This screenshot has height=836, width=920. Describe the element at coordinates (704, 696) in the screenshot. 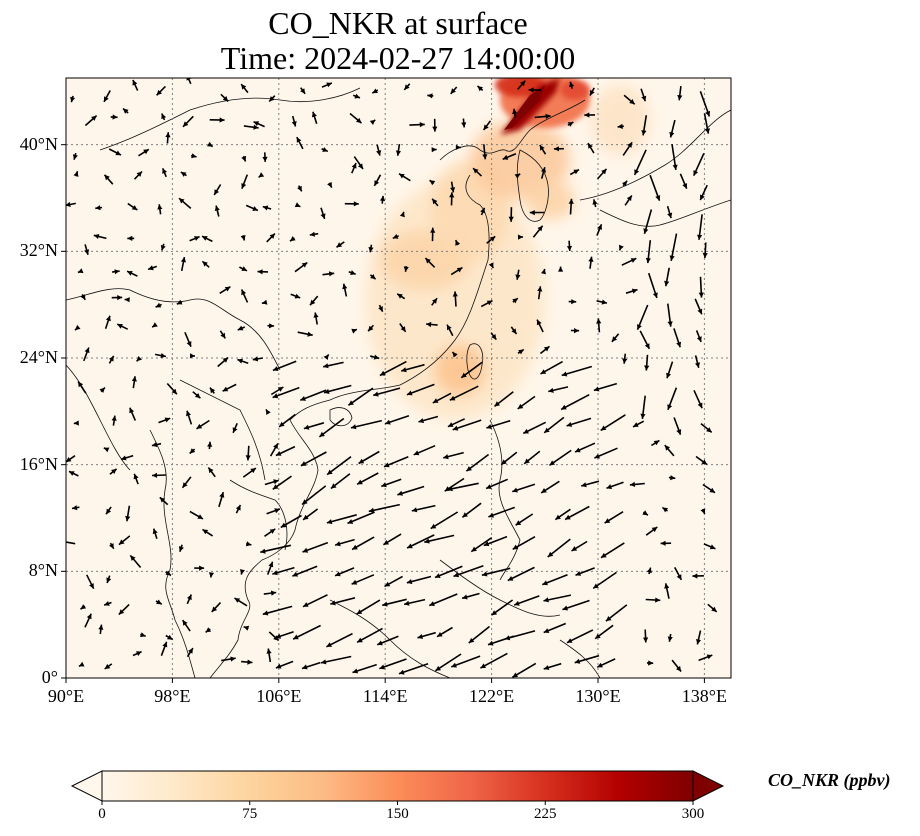

I see `x-tick-label: 138°E` at that location.